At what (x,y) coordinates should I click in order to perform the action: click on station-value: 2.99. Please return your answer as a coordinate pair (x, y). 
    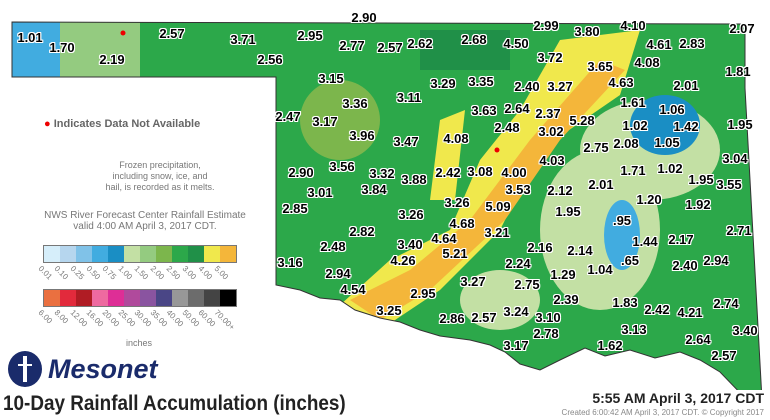
    Looking at the image, I should click on (546, 25).